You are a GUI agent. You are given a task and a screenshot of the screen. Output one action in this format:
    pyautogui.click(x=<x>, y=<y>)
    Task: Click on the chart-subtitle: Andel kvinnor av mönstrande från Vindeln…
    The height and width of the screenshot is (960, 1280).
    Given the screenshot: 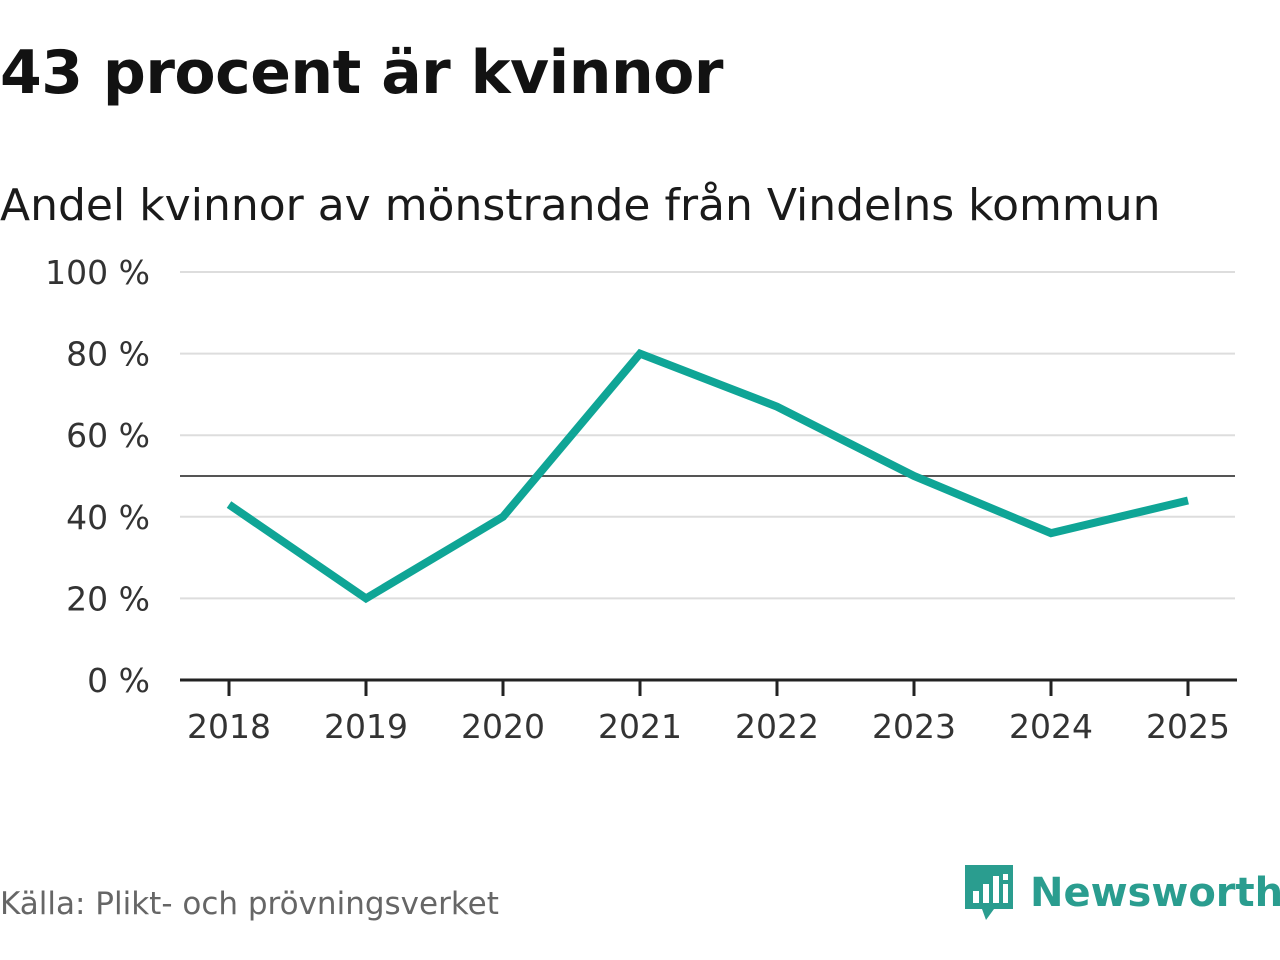 What is the action you would take?
    pyautogui.click(x=580, y=205)
    